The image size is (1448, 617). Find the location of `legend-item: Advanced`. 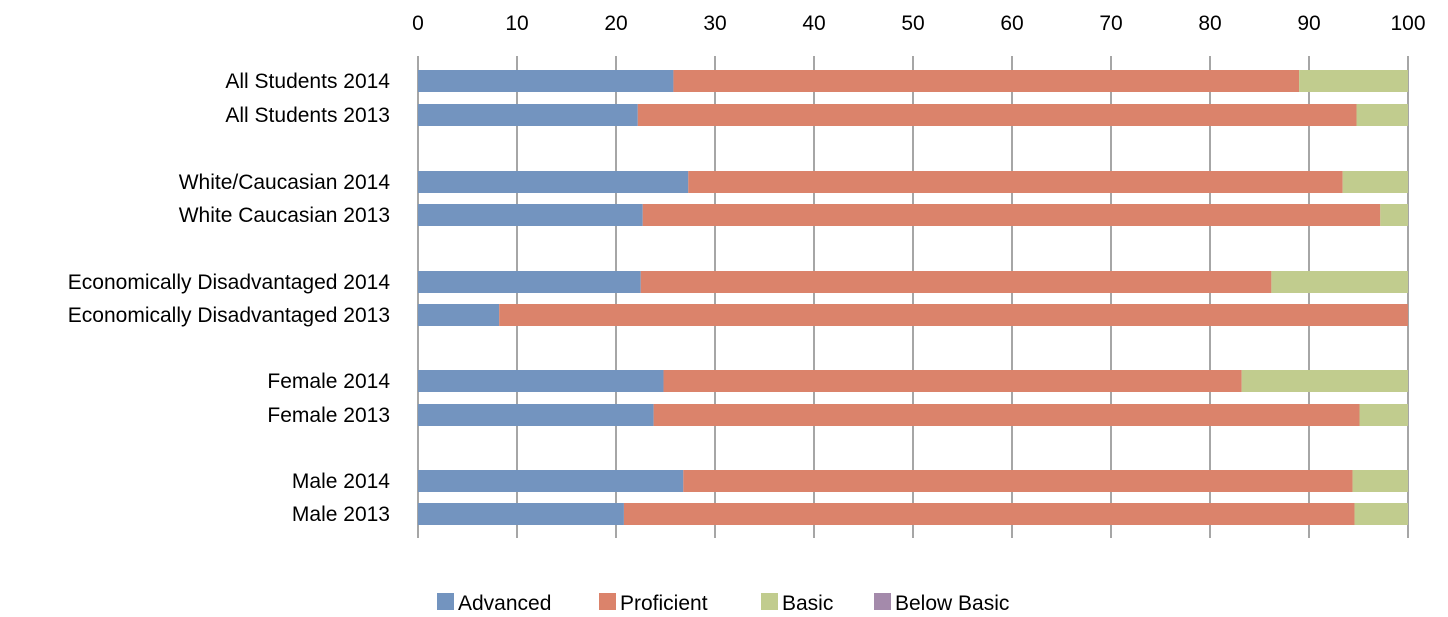

legend-item: Advanced is located at coordinates (494, 603).